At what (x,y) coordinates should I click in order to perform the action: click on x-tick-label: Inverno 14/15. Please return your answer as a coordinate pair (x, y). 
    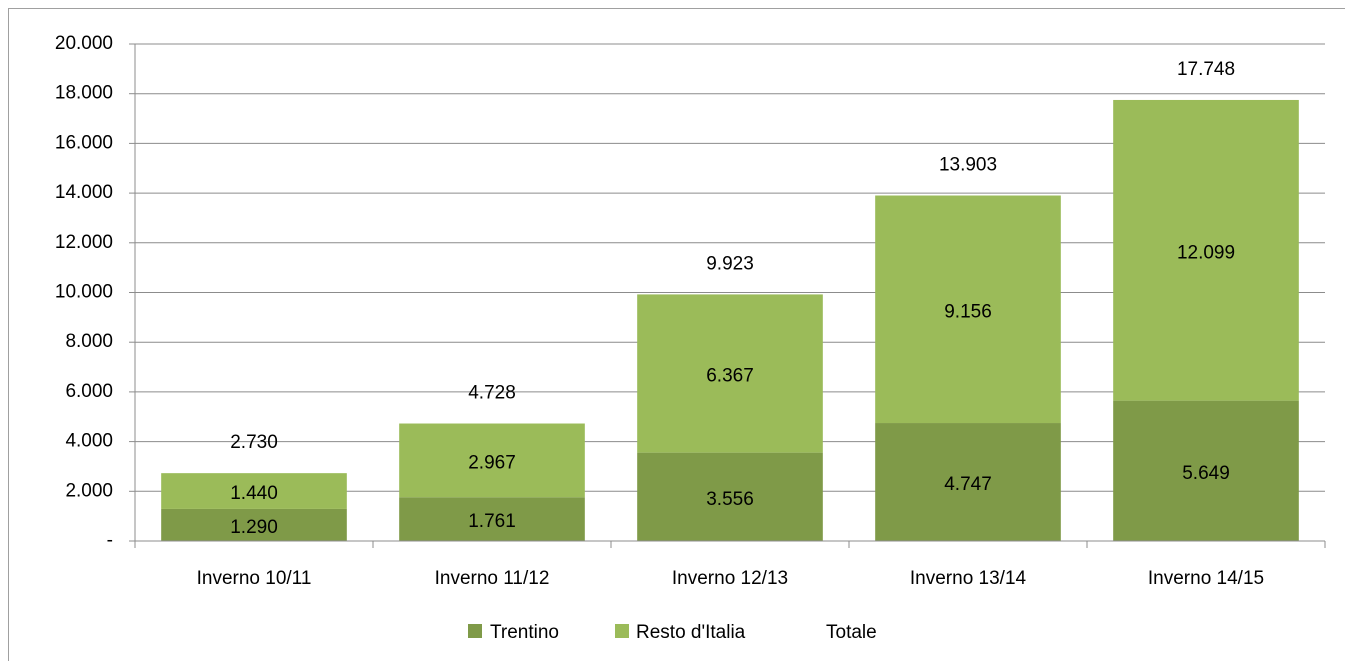
    Looking at the image, I should click on (1206, 578).